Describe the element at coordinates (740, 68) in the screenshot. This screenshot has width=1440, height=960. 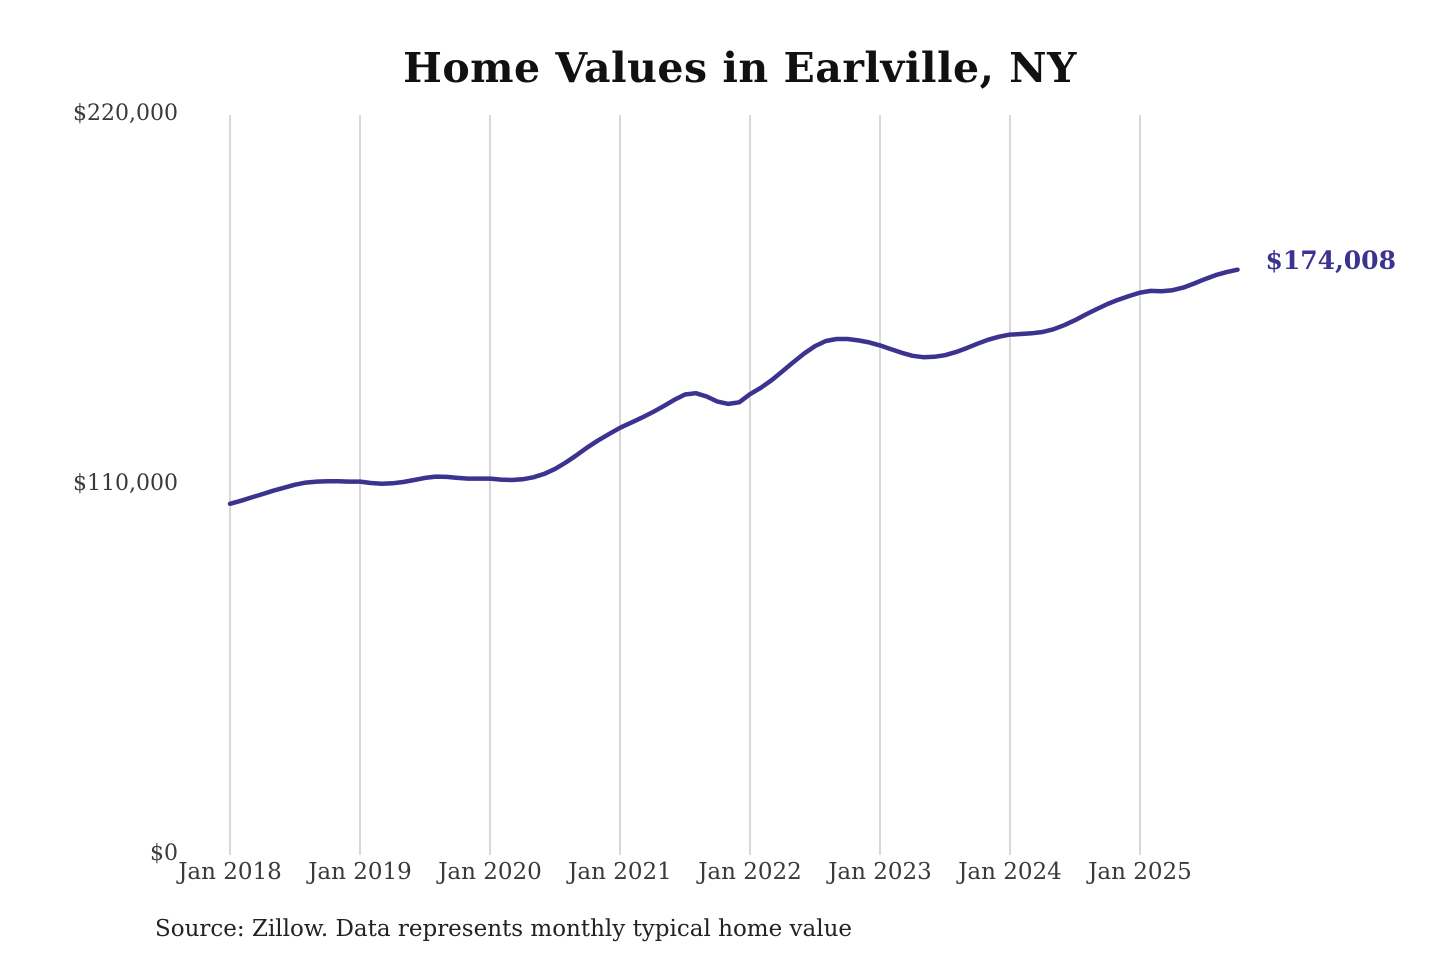
I see `chart-title: Home Values in Earlville, NY` at that location.